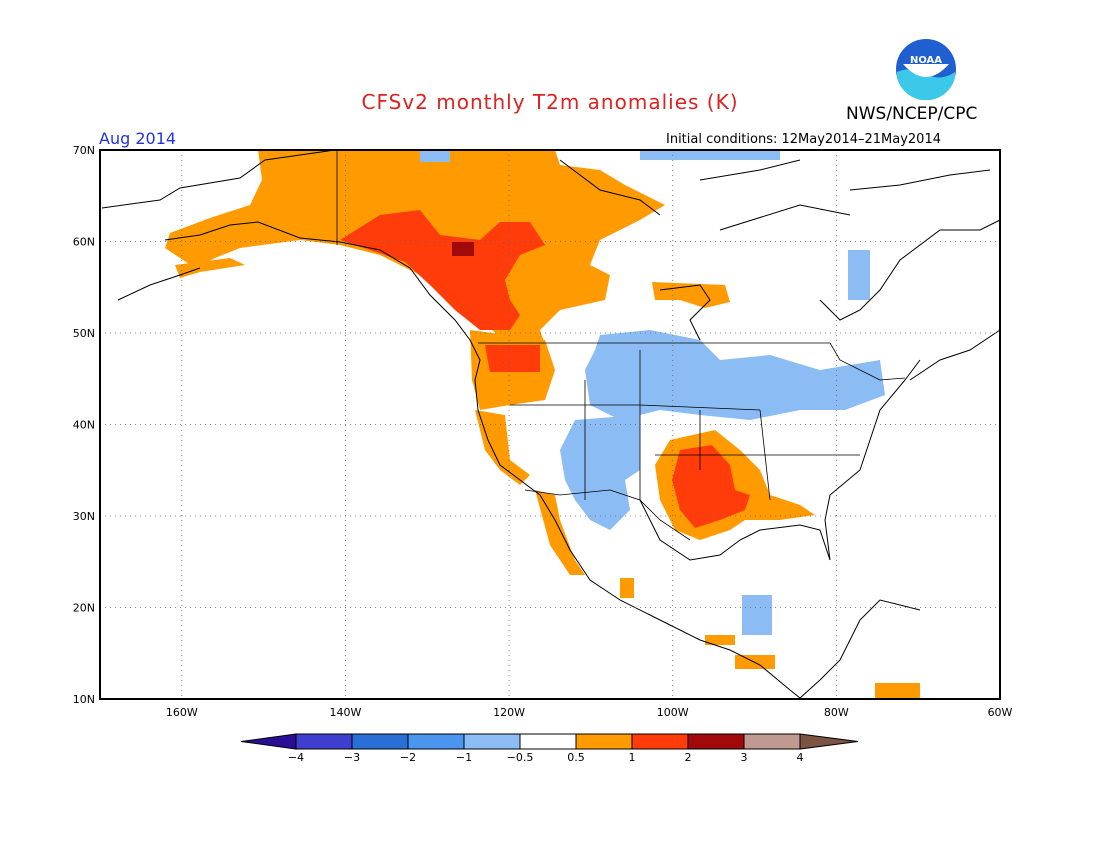 Image resolution: width=1100 pixels, height=850 pixels. Describe the element at coordinates (926, 60) in the screenshot. I see `logo-text: NOAA` at that location.